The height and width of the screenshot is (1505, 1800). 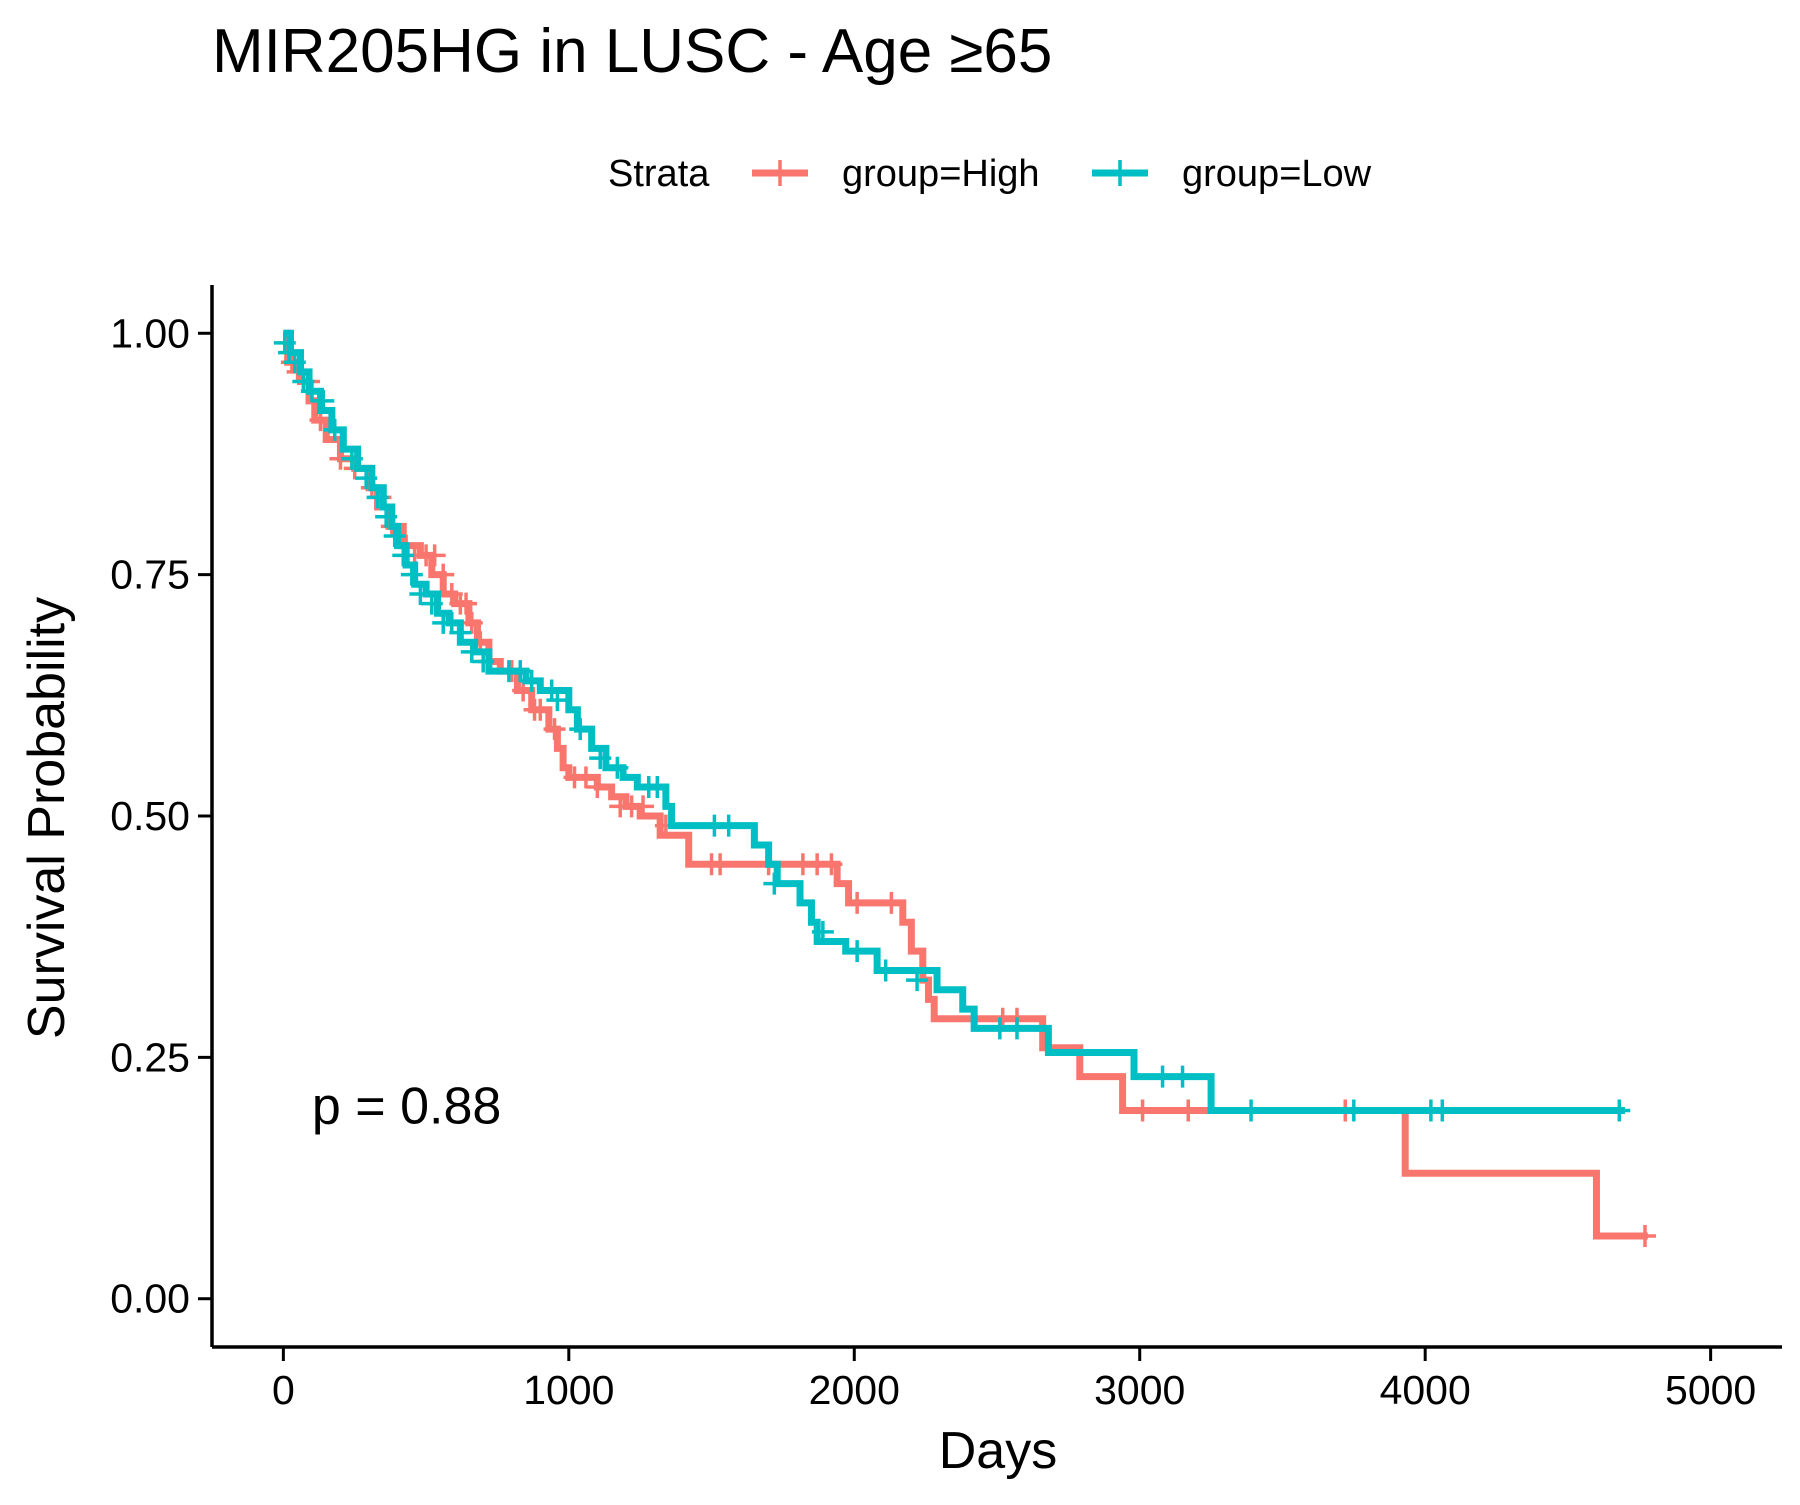 I want to click on chart-title: MIR205HG in LUSC - Age ≥65, so click(x=632, y=51).